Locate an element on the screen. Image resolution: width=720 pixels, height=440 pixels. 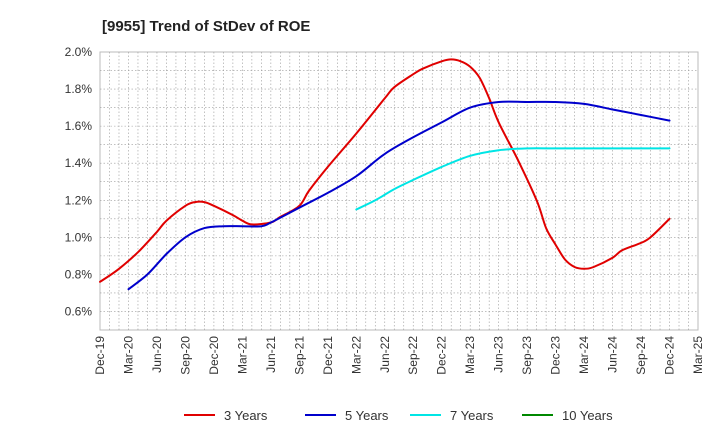
x-tick-label: Dec-19 is located at coordinates (100, 355).